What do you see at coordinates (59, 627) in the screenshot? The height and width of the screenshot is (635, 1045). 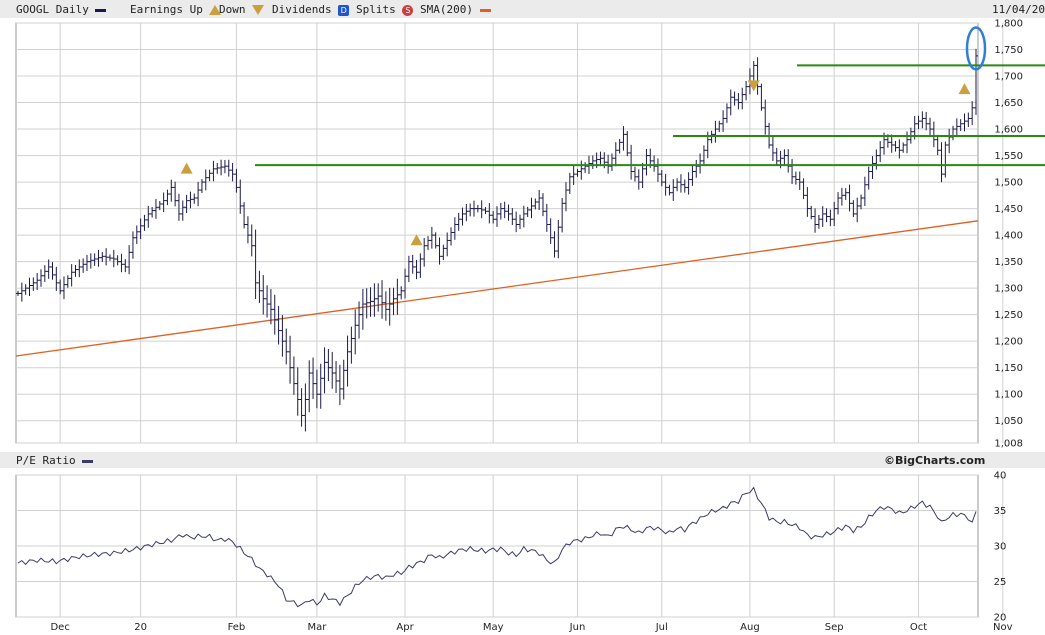 I see `x-tick-label: Dec` at bounding box center [59, 627].